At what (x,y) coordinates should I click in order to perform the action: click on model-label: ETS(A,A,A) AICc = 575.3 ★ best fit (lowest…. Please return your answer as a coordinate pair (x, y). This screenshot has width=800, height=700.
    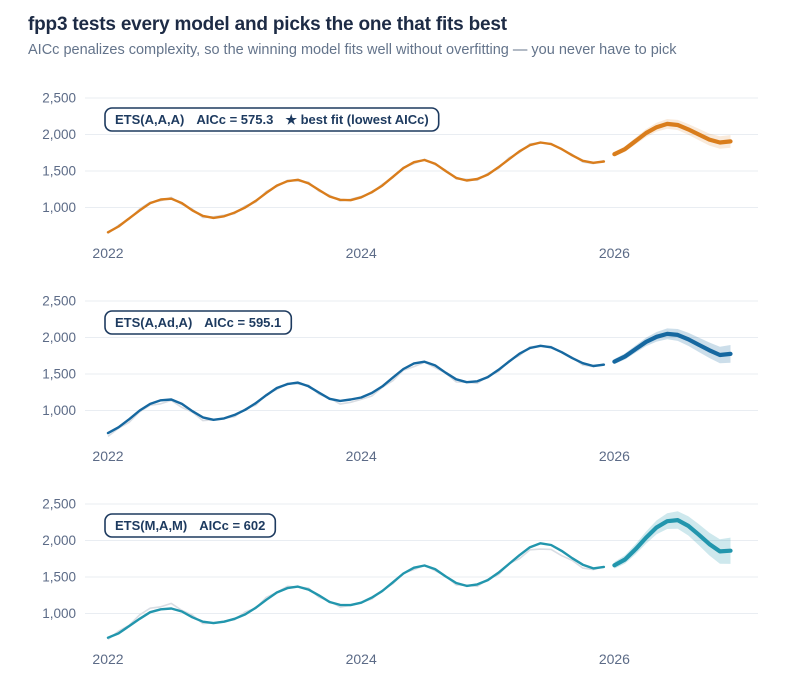
    Looking at the image, I should click on (272, 119).